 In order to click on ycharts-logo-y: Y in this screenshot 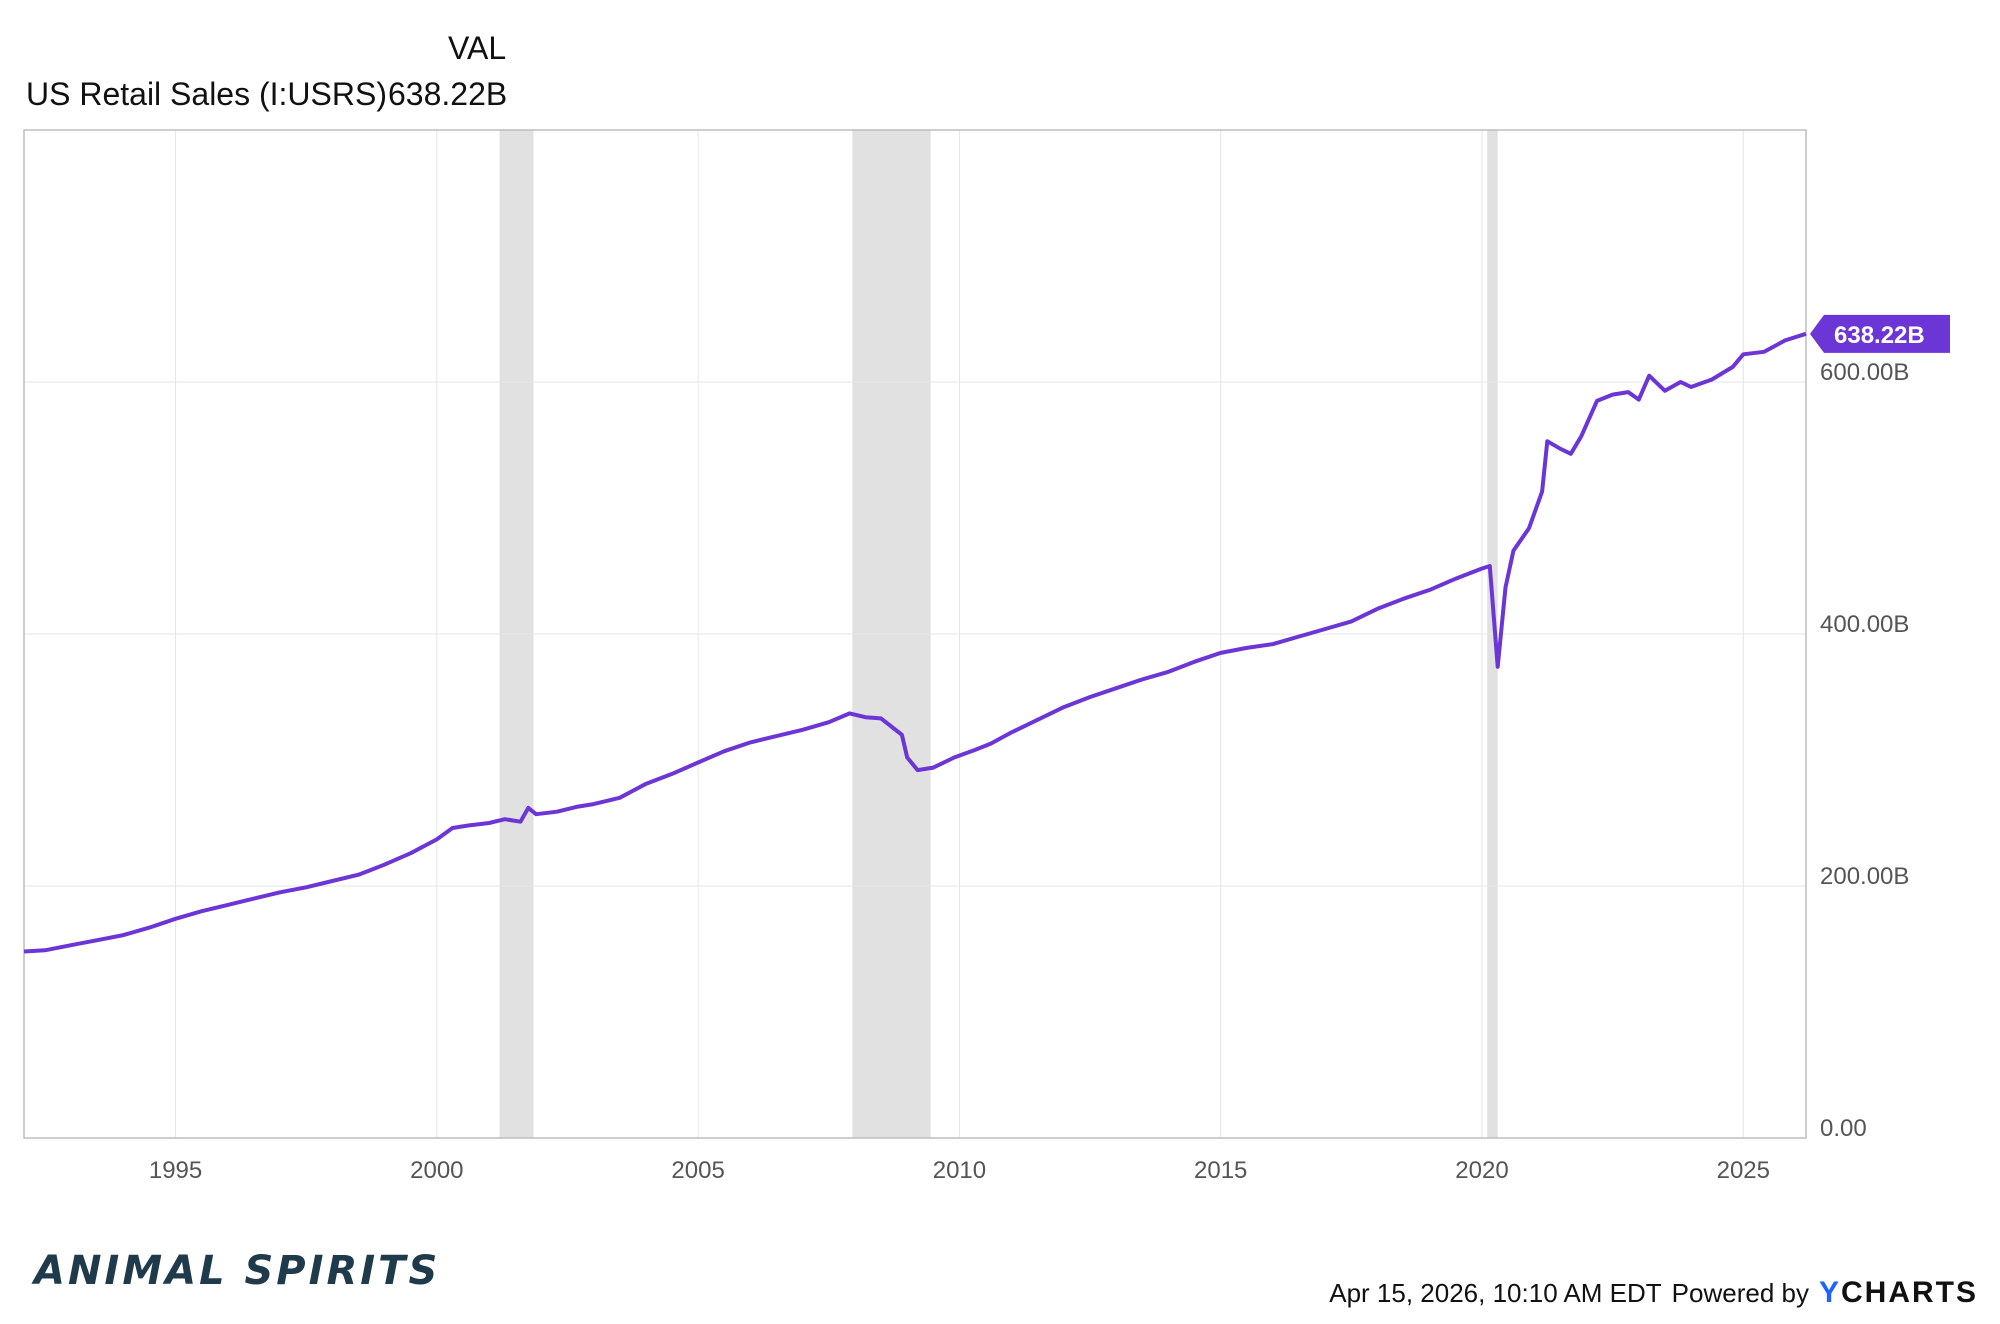, I will do `click(1829, 1292)`.